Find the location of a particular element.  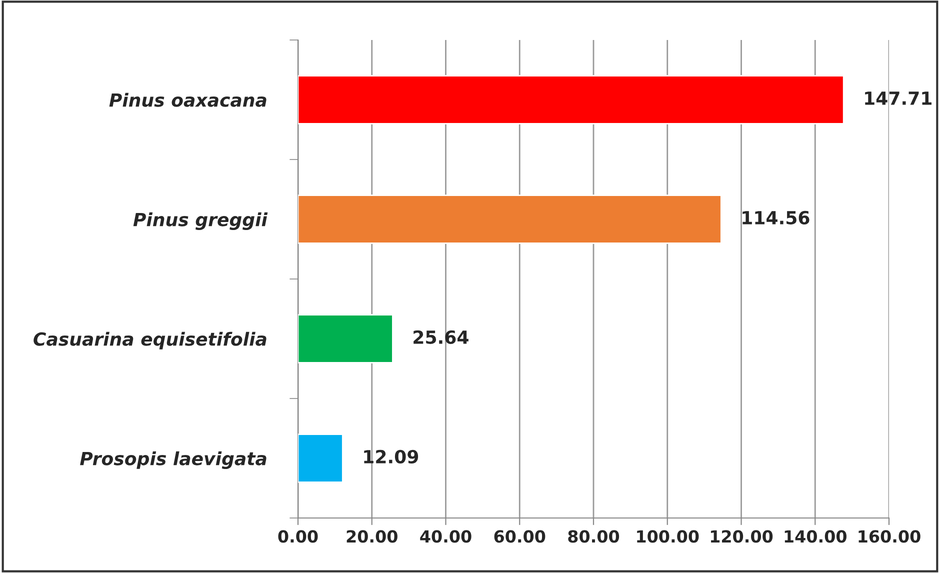

x-tick-label: 100.00 is located at coordinates (668, 536).